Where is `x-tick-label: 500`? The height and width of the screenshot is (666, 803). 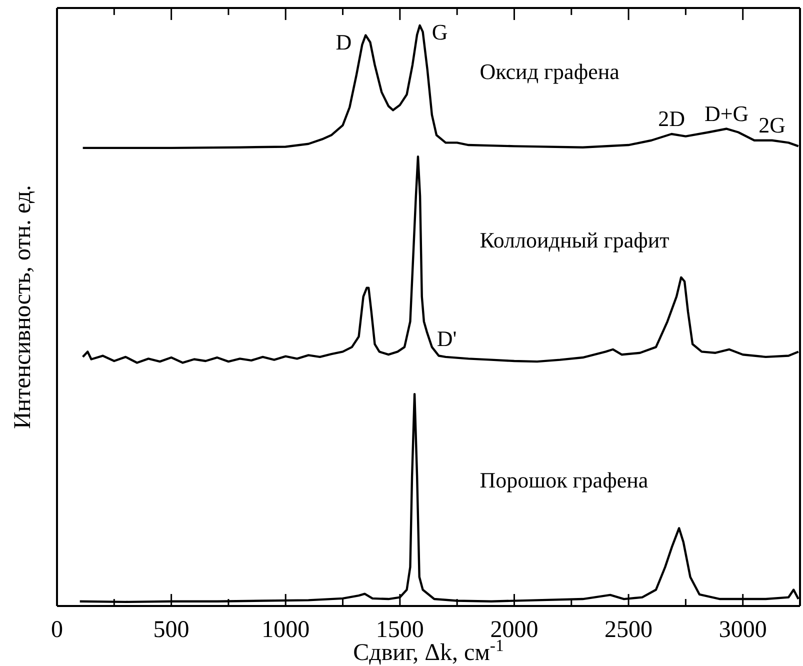
x-tick-label: 500 is located at coordinates (171, 630).